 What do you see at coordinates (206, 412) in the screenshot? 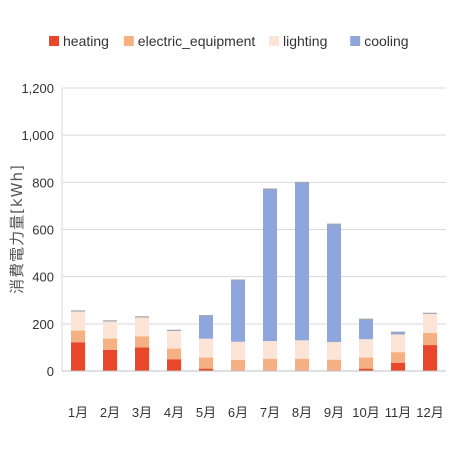
I see `x-tick-label: 5月` at bounding box center [206, 412].